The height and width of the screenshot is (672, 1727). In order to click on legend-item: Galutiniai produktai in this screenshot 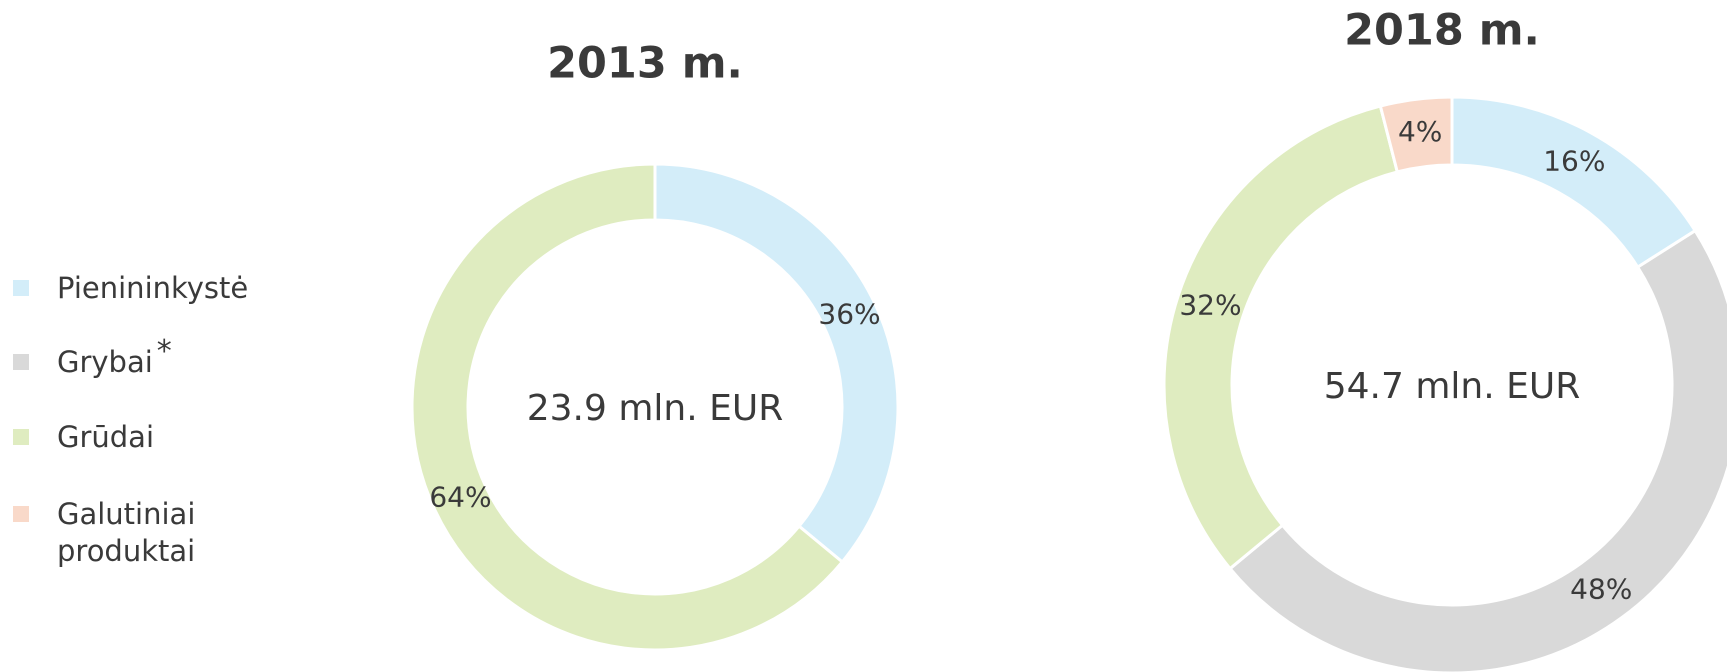, I will do `click(120, 533)`.